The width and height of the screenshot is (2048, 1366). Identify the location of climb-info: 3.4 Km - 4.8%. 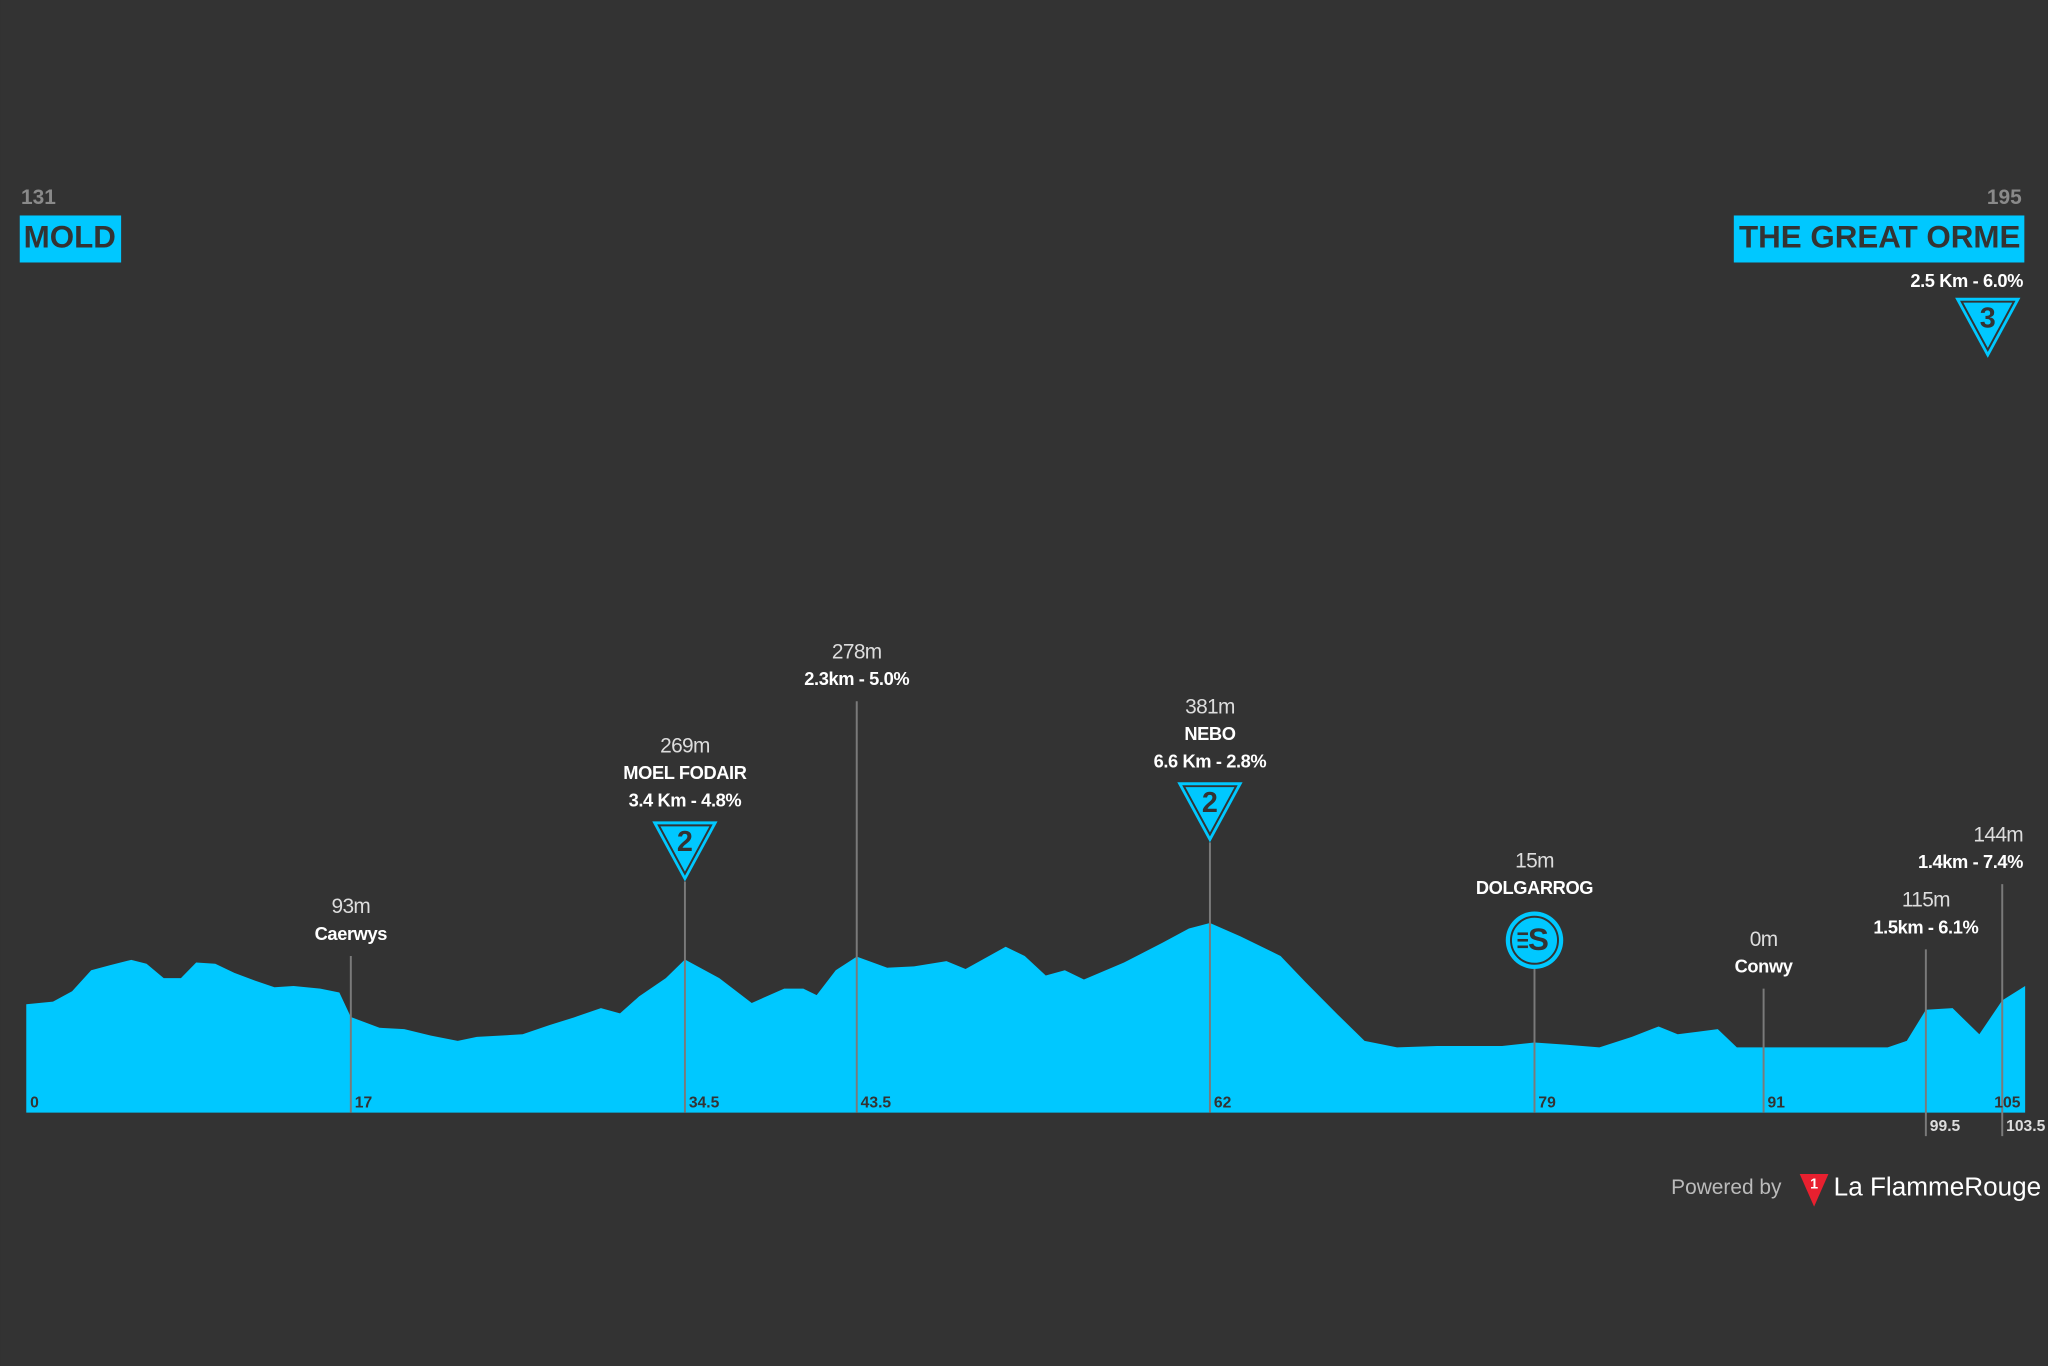
(685, 800).